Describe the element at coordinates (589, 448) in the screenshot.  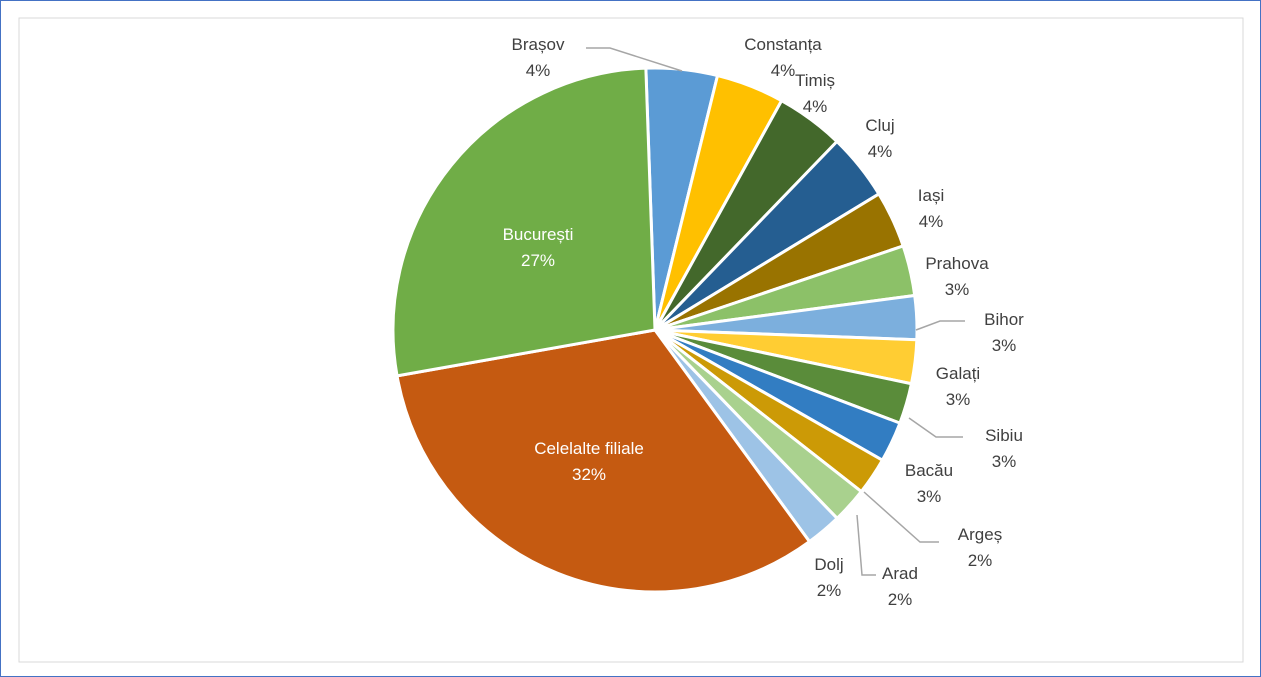
I see `category-name: Celelalte filiale` at that location.